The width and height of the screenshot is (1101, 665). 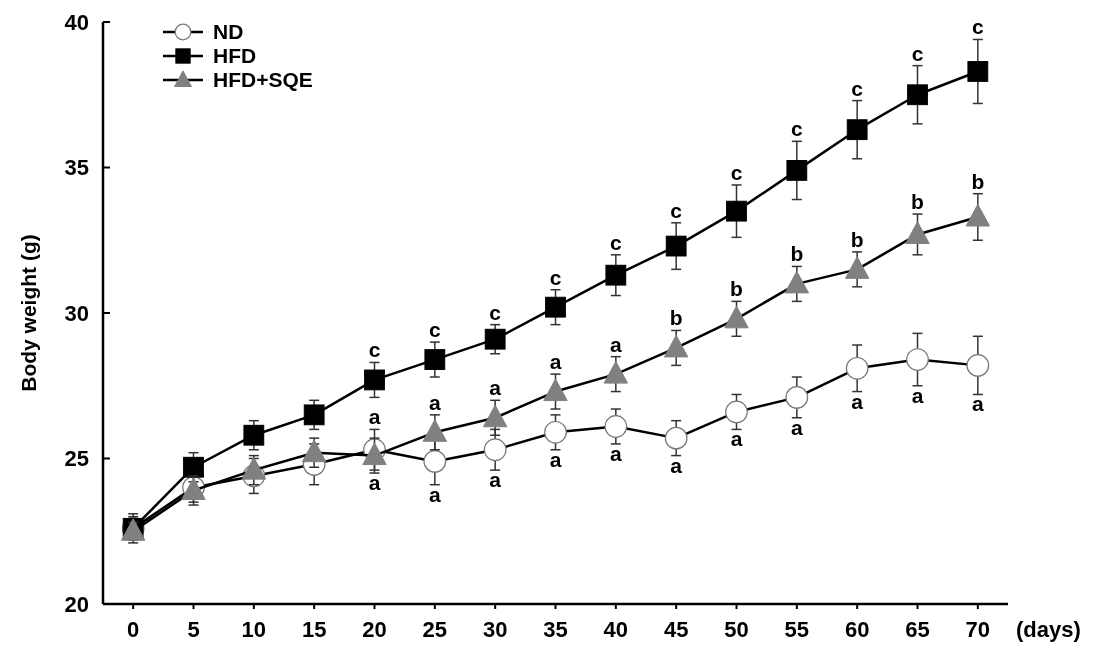 I want to click on x-tick-label: 45, so click(x=676, y=629).